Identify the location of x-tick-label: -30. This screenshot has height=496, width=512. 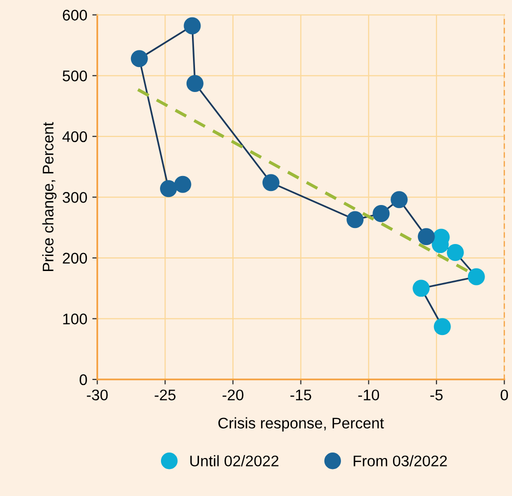
(97, 395).